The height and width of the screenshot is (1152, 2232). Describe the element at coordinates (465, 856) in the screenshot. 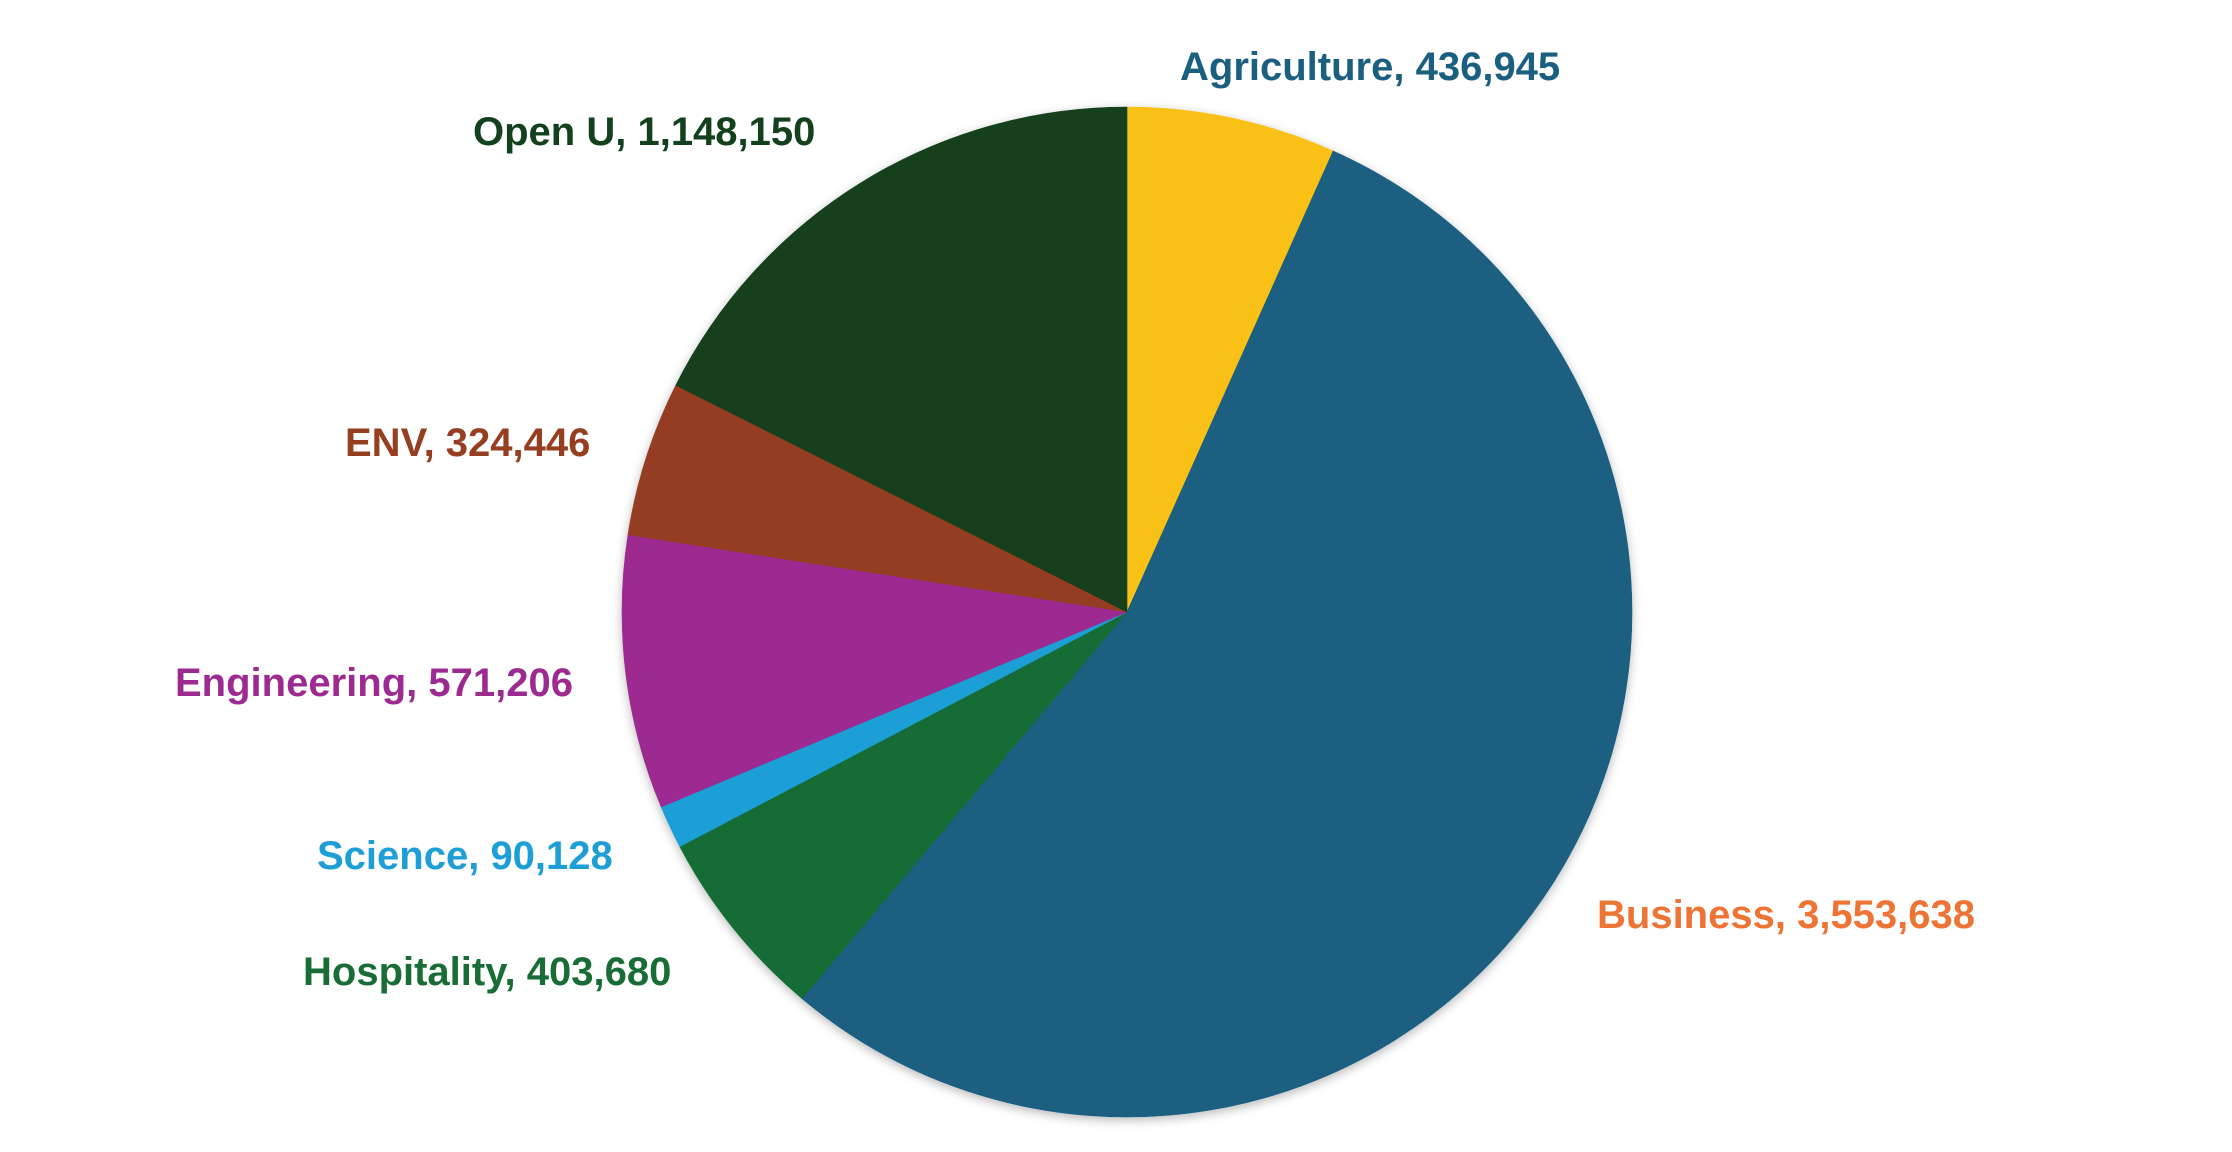

I see `data-label-science: Science, 90,128` at that location.